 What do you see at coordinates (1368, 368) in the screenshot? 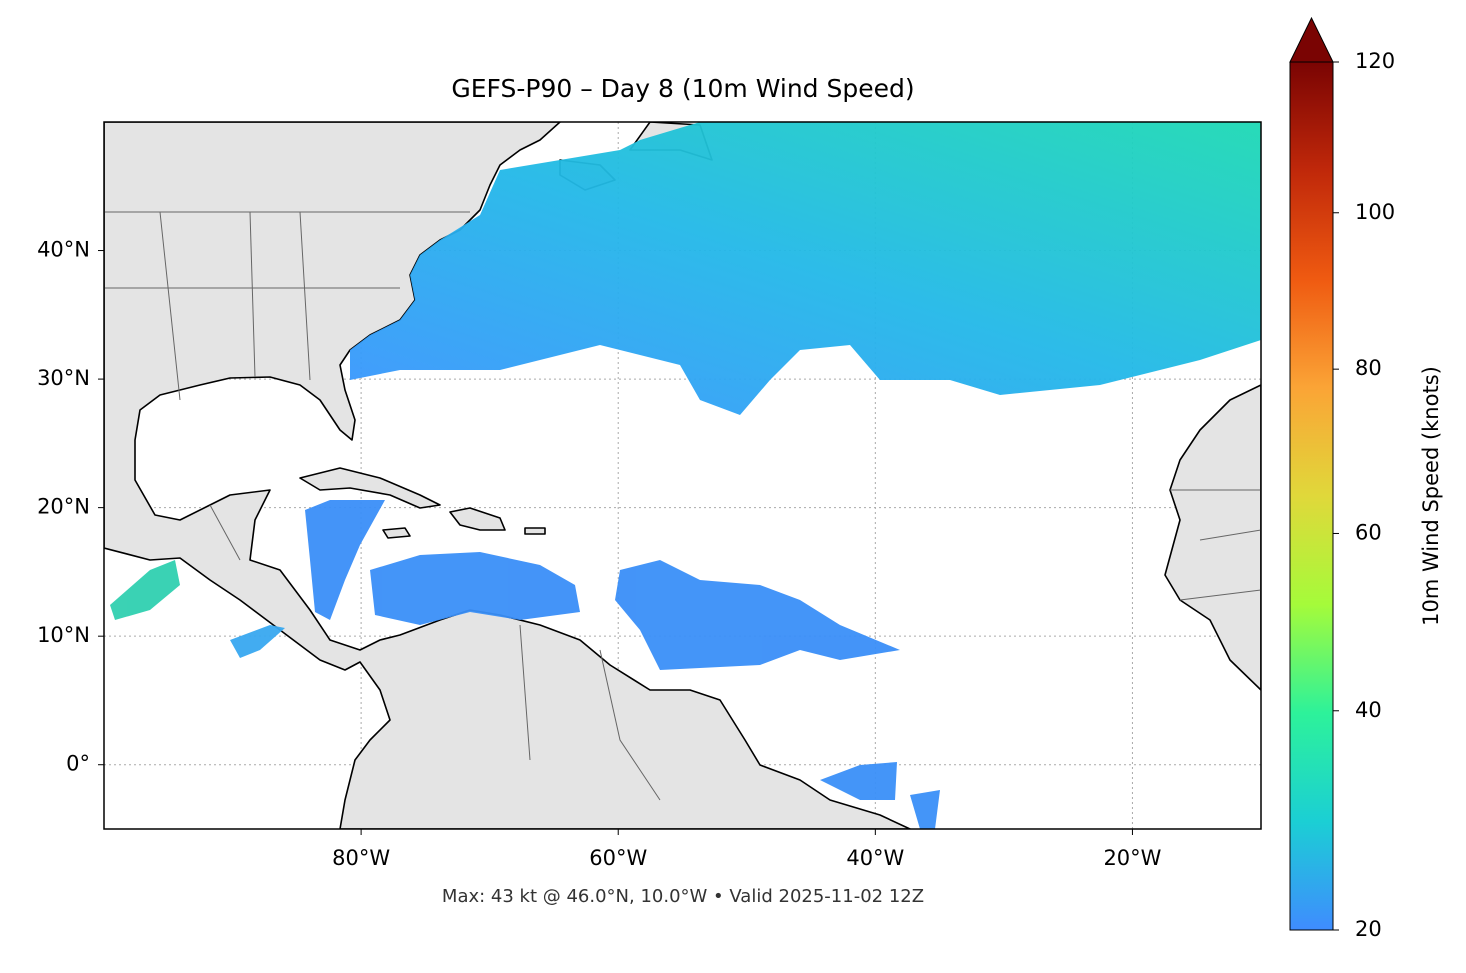
I see `colorbar-tick-label: 80` at bounding box center [1368, 368].